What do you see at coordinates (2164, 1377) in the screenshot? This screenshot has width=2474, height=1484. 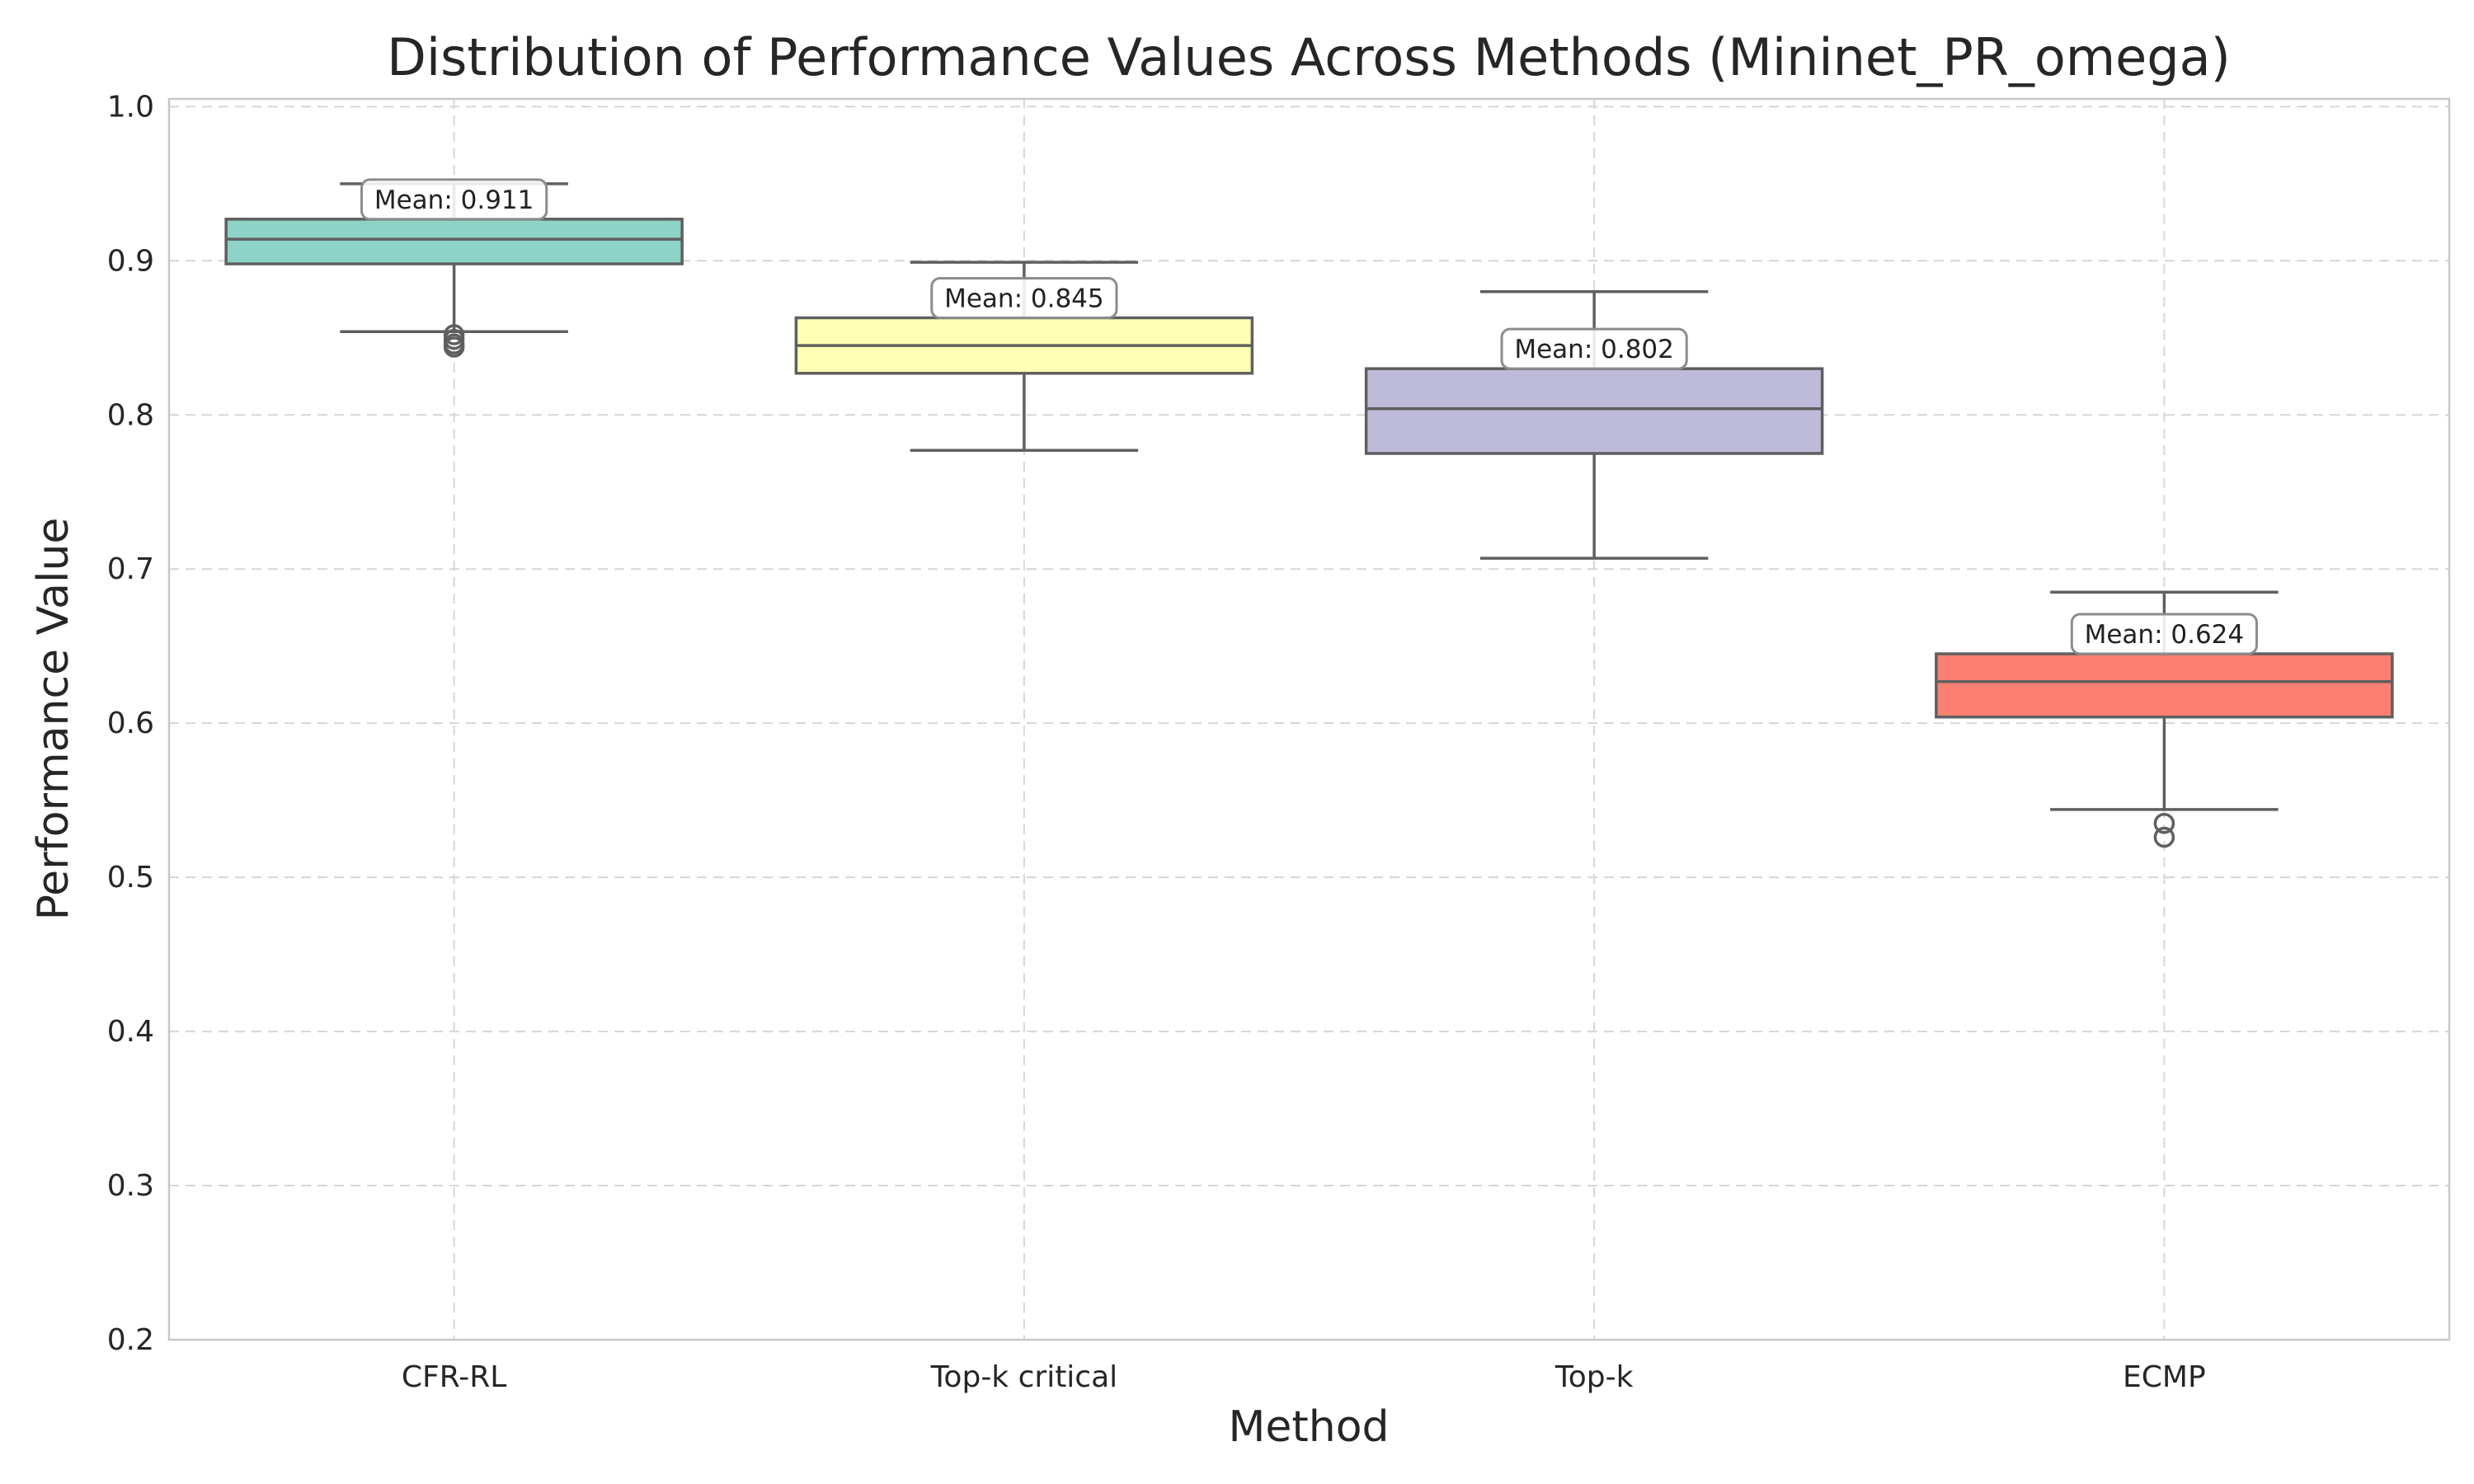 I see `x-tick-label: ECMP` at bounding box center [2164, 1377].